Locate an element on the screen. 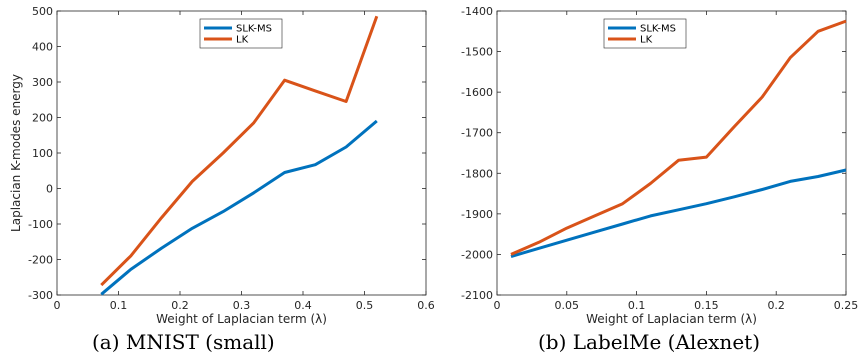  series-line-slk-ms is located at coordinates (678, 213).